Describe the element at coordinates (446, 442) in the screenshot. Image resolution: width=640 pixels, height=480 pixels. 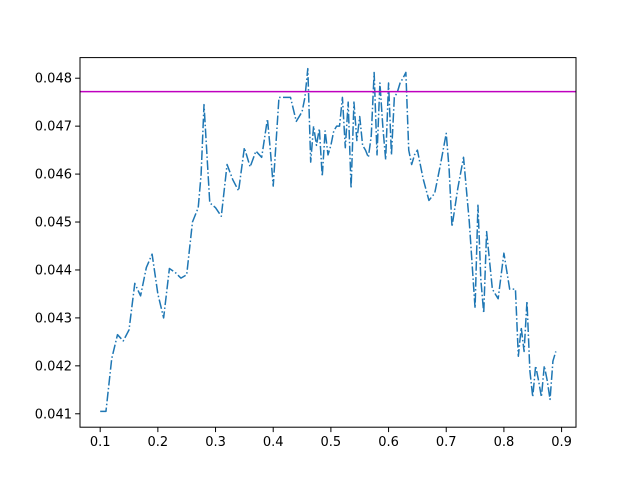
I see `x-tick-label: 0.7` at that location.